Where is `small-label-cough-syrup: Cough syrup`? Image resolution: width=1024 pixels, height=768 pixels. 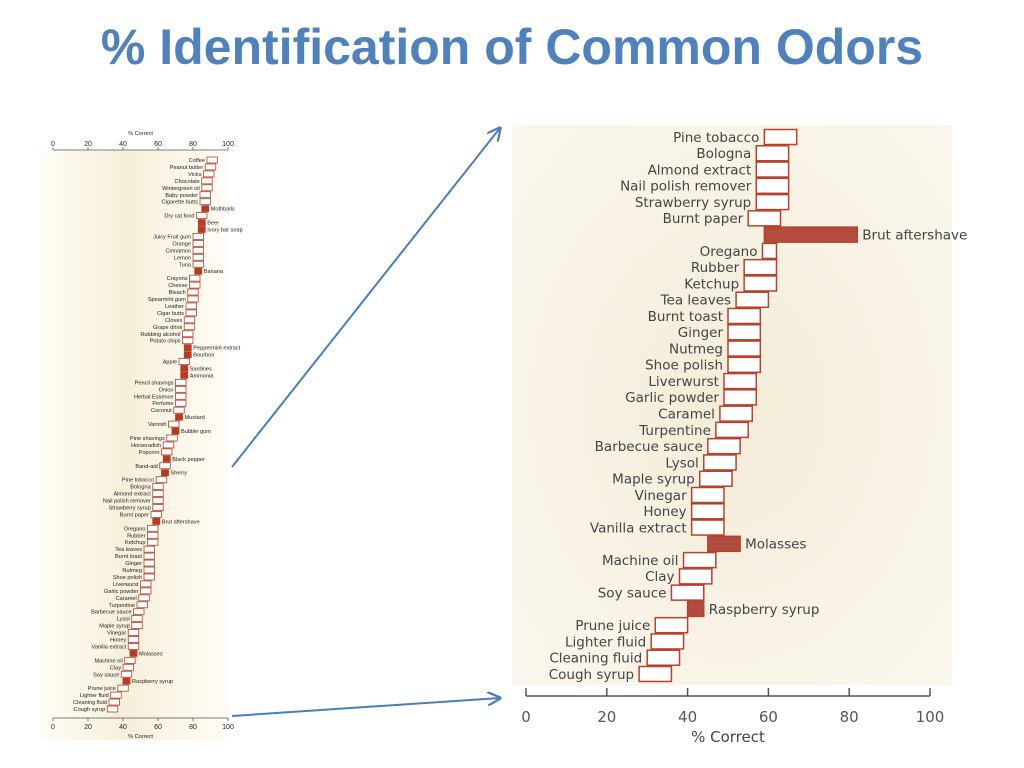 small-label-cough-syrup: Cough syrup is located at coordinates (90, 710).